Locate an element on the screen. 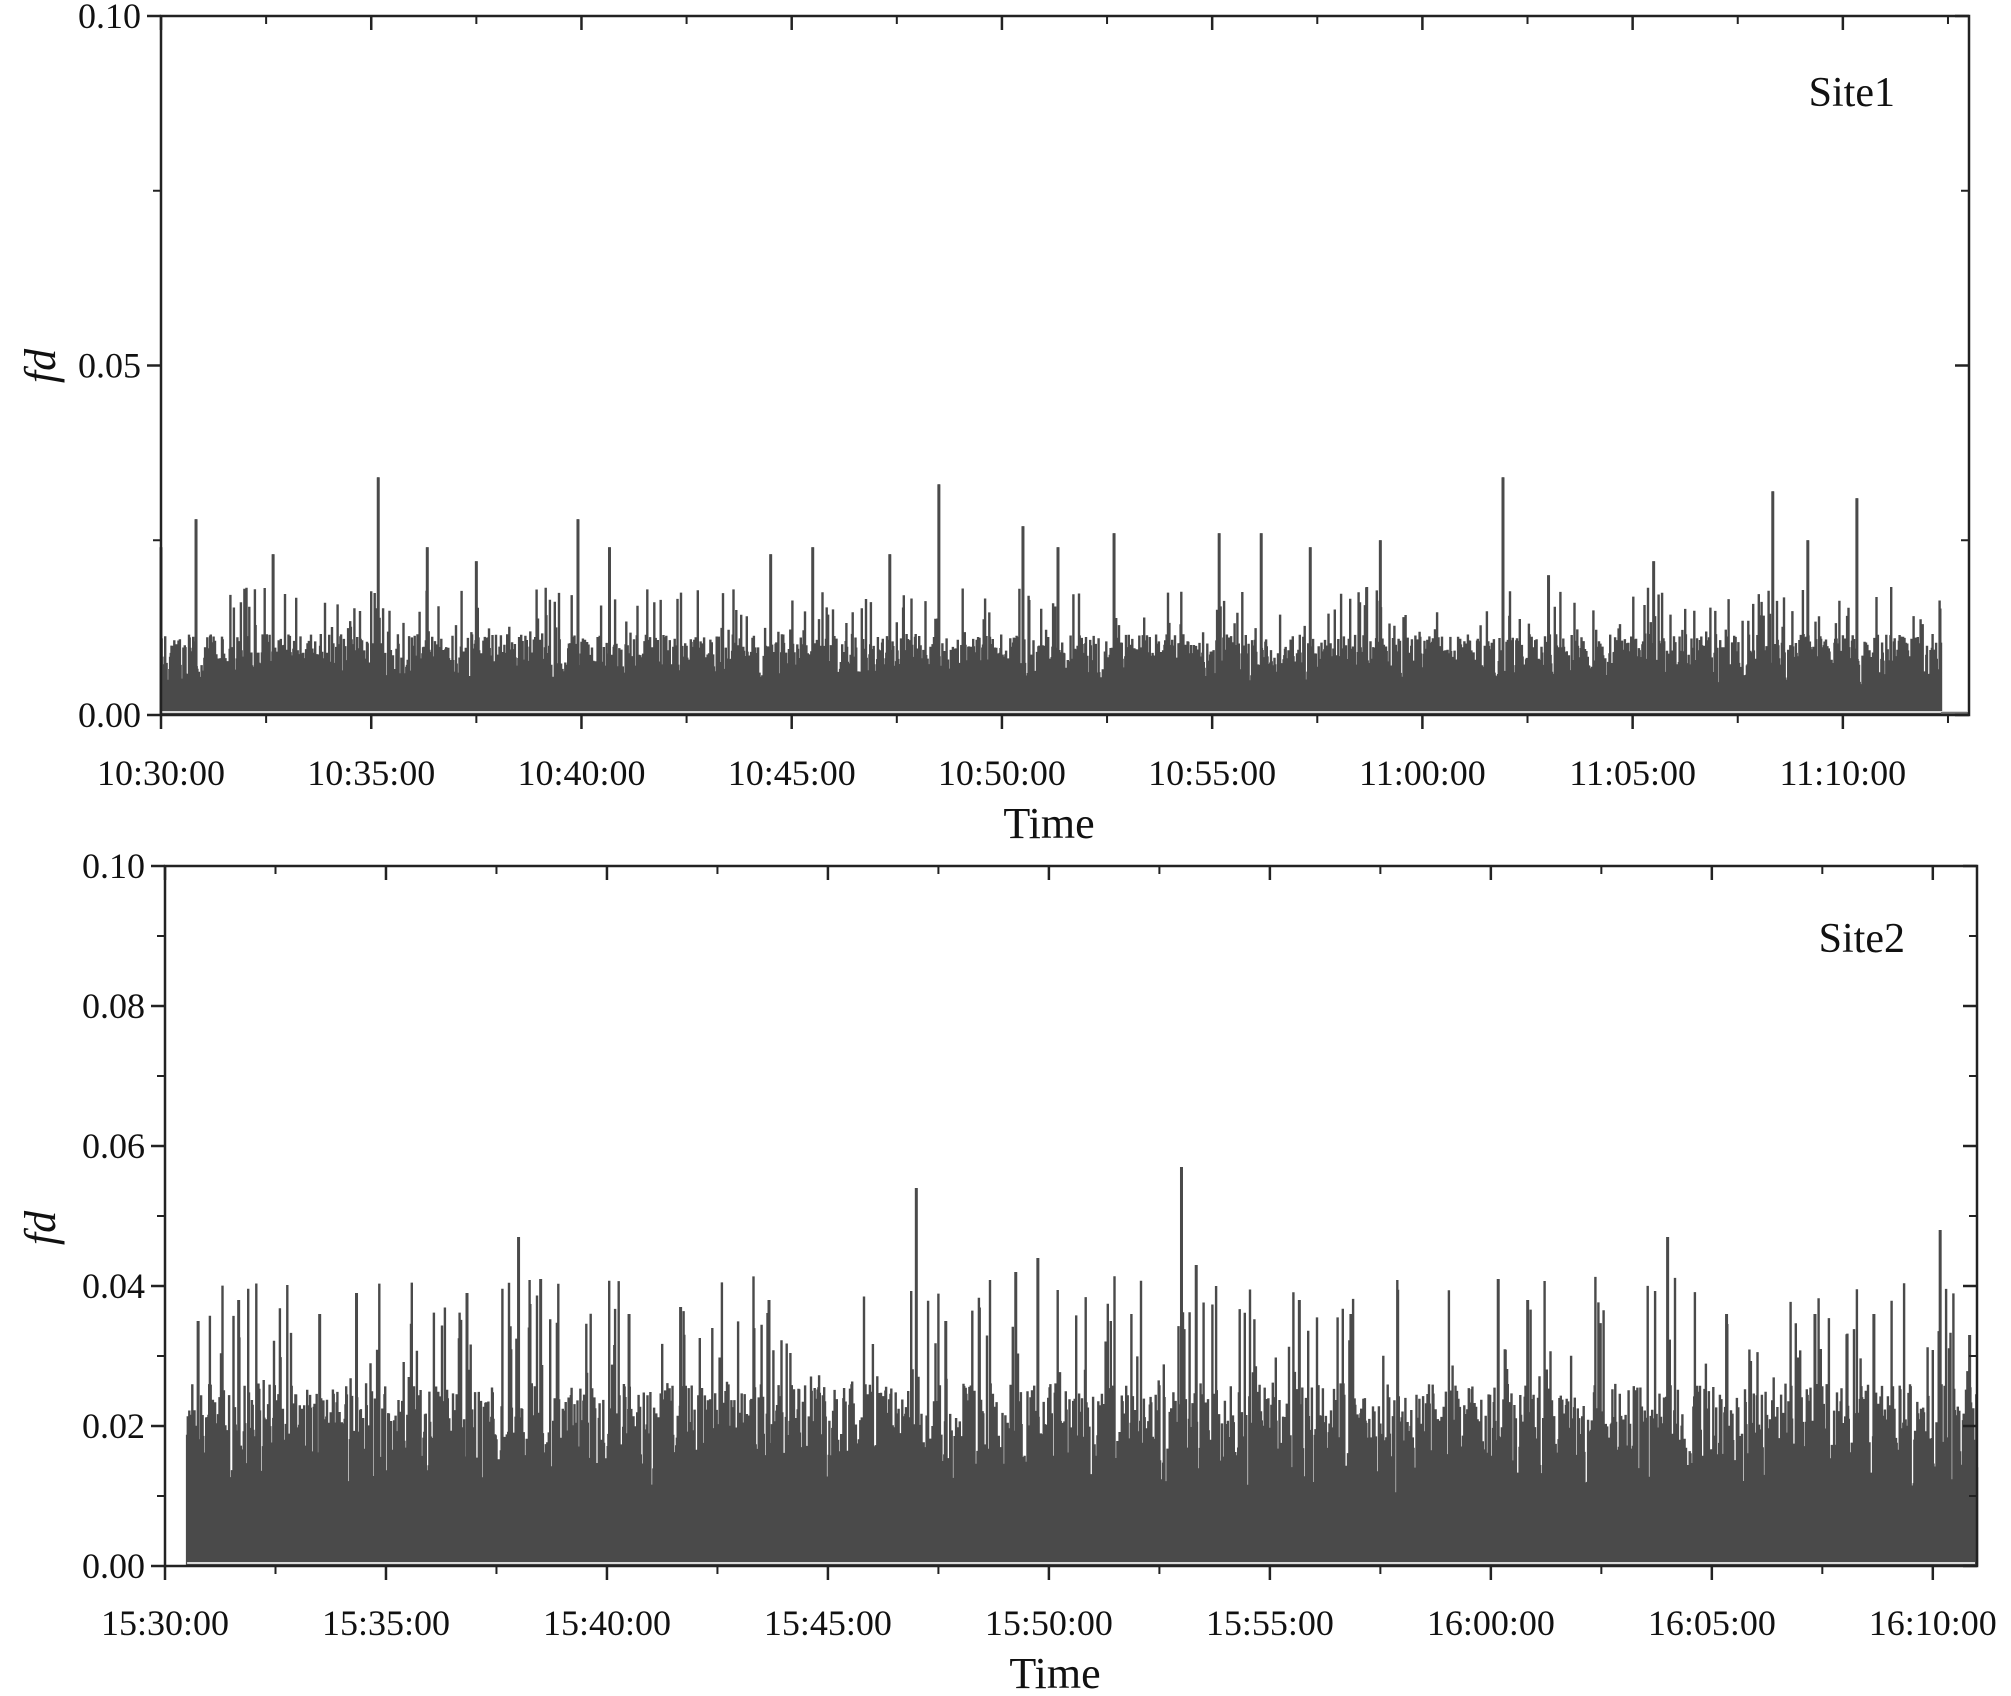 The height and width of the screenshot is (1696, 2011). x-tick-label: 10:55:00 is located at coordinates (1212, 773).